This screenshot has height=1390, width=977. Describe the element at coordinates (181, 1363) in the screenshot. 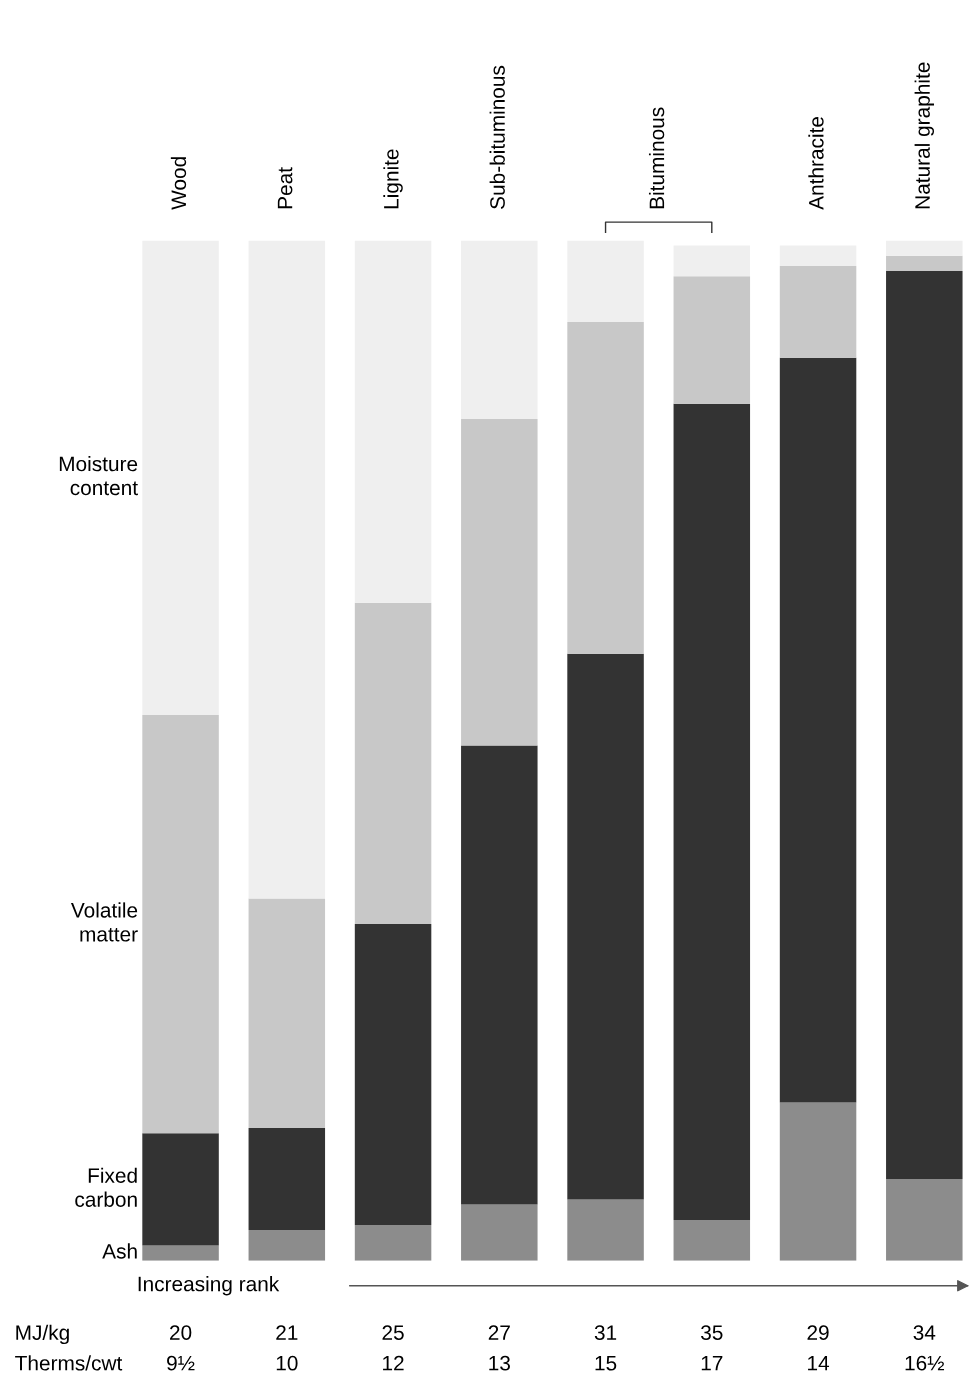

I see `text: 9½` at that location.